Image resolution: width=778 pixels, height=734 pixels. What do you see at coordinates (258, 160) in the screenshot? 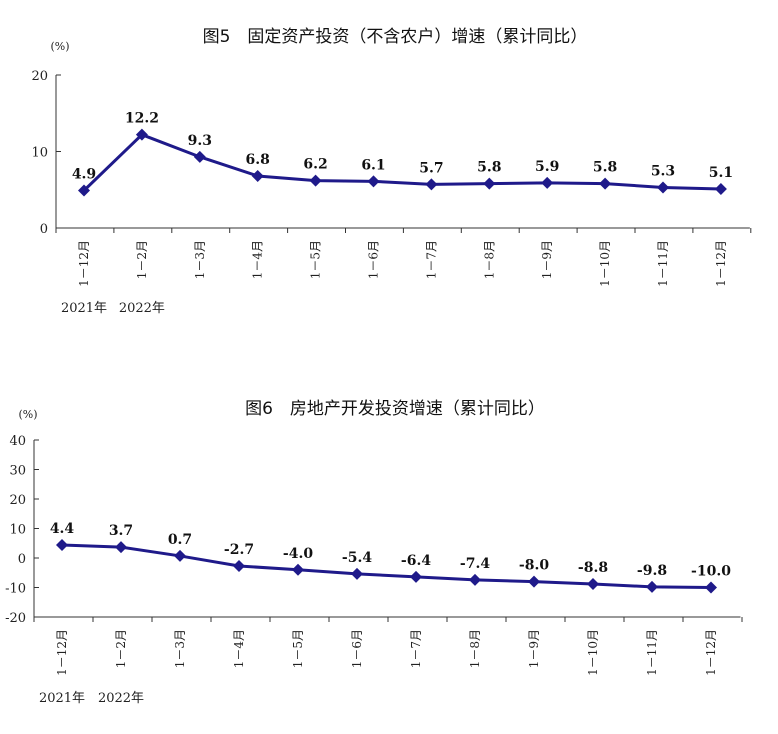
I see `data-label: 6.8` at bounding box center [258, 160].